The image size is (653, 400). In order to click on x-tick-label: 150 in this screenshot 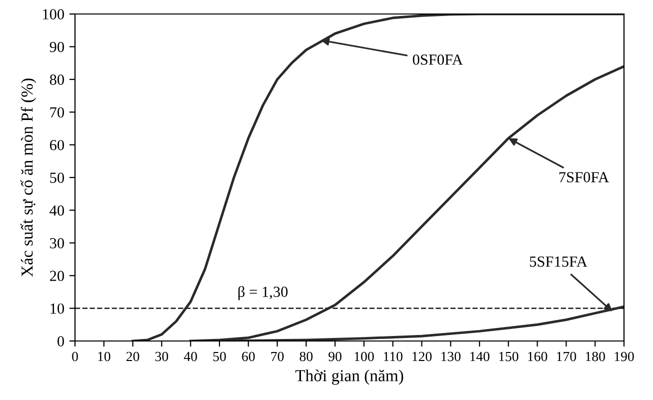, I will do `click(508, 357)`.